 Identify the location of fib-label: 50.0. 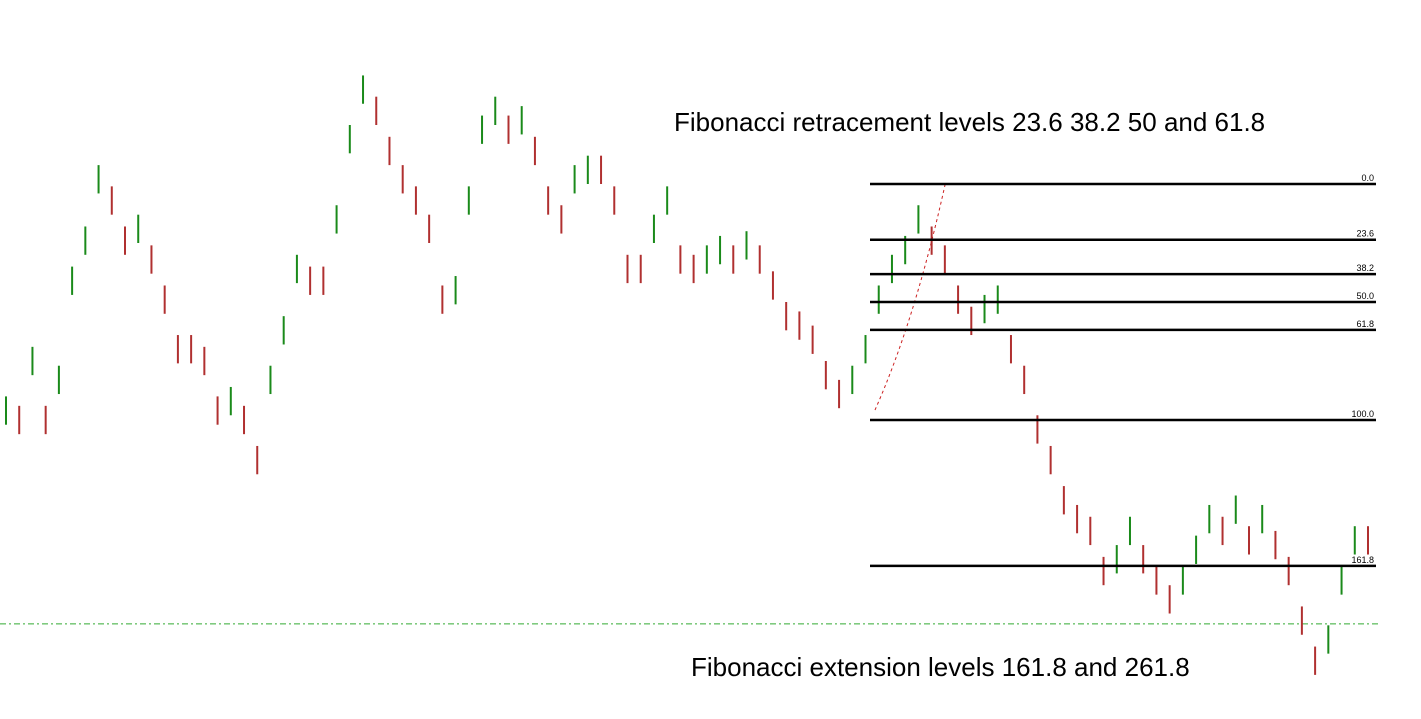
(1365, 296).